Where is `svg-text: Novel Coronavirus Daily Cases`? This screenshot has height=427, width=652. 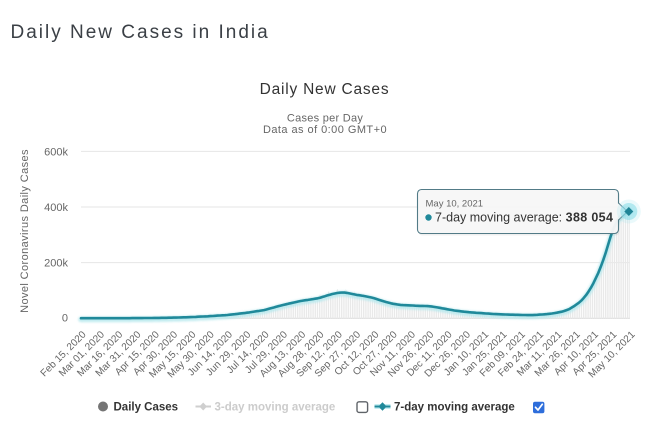
svg-text: Novel Coronavirus Daily Cases is located at coordinates (25, 231).